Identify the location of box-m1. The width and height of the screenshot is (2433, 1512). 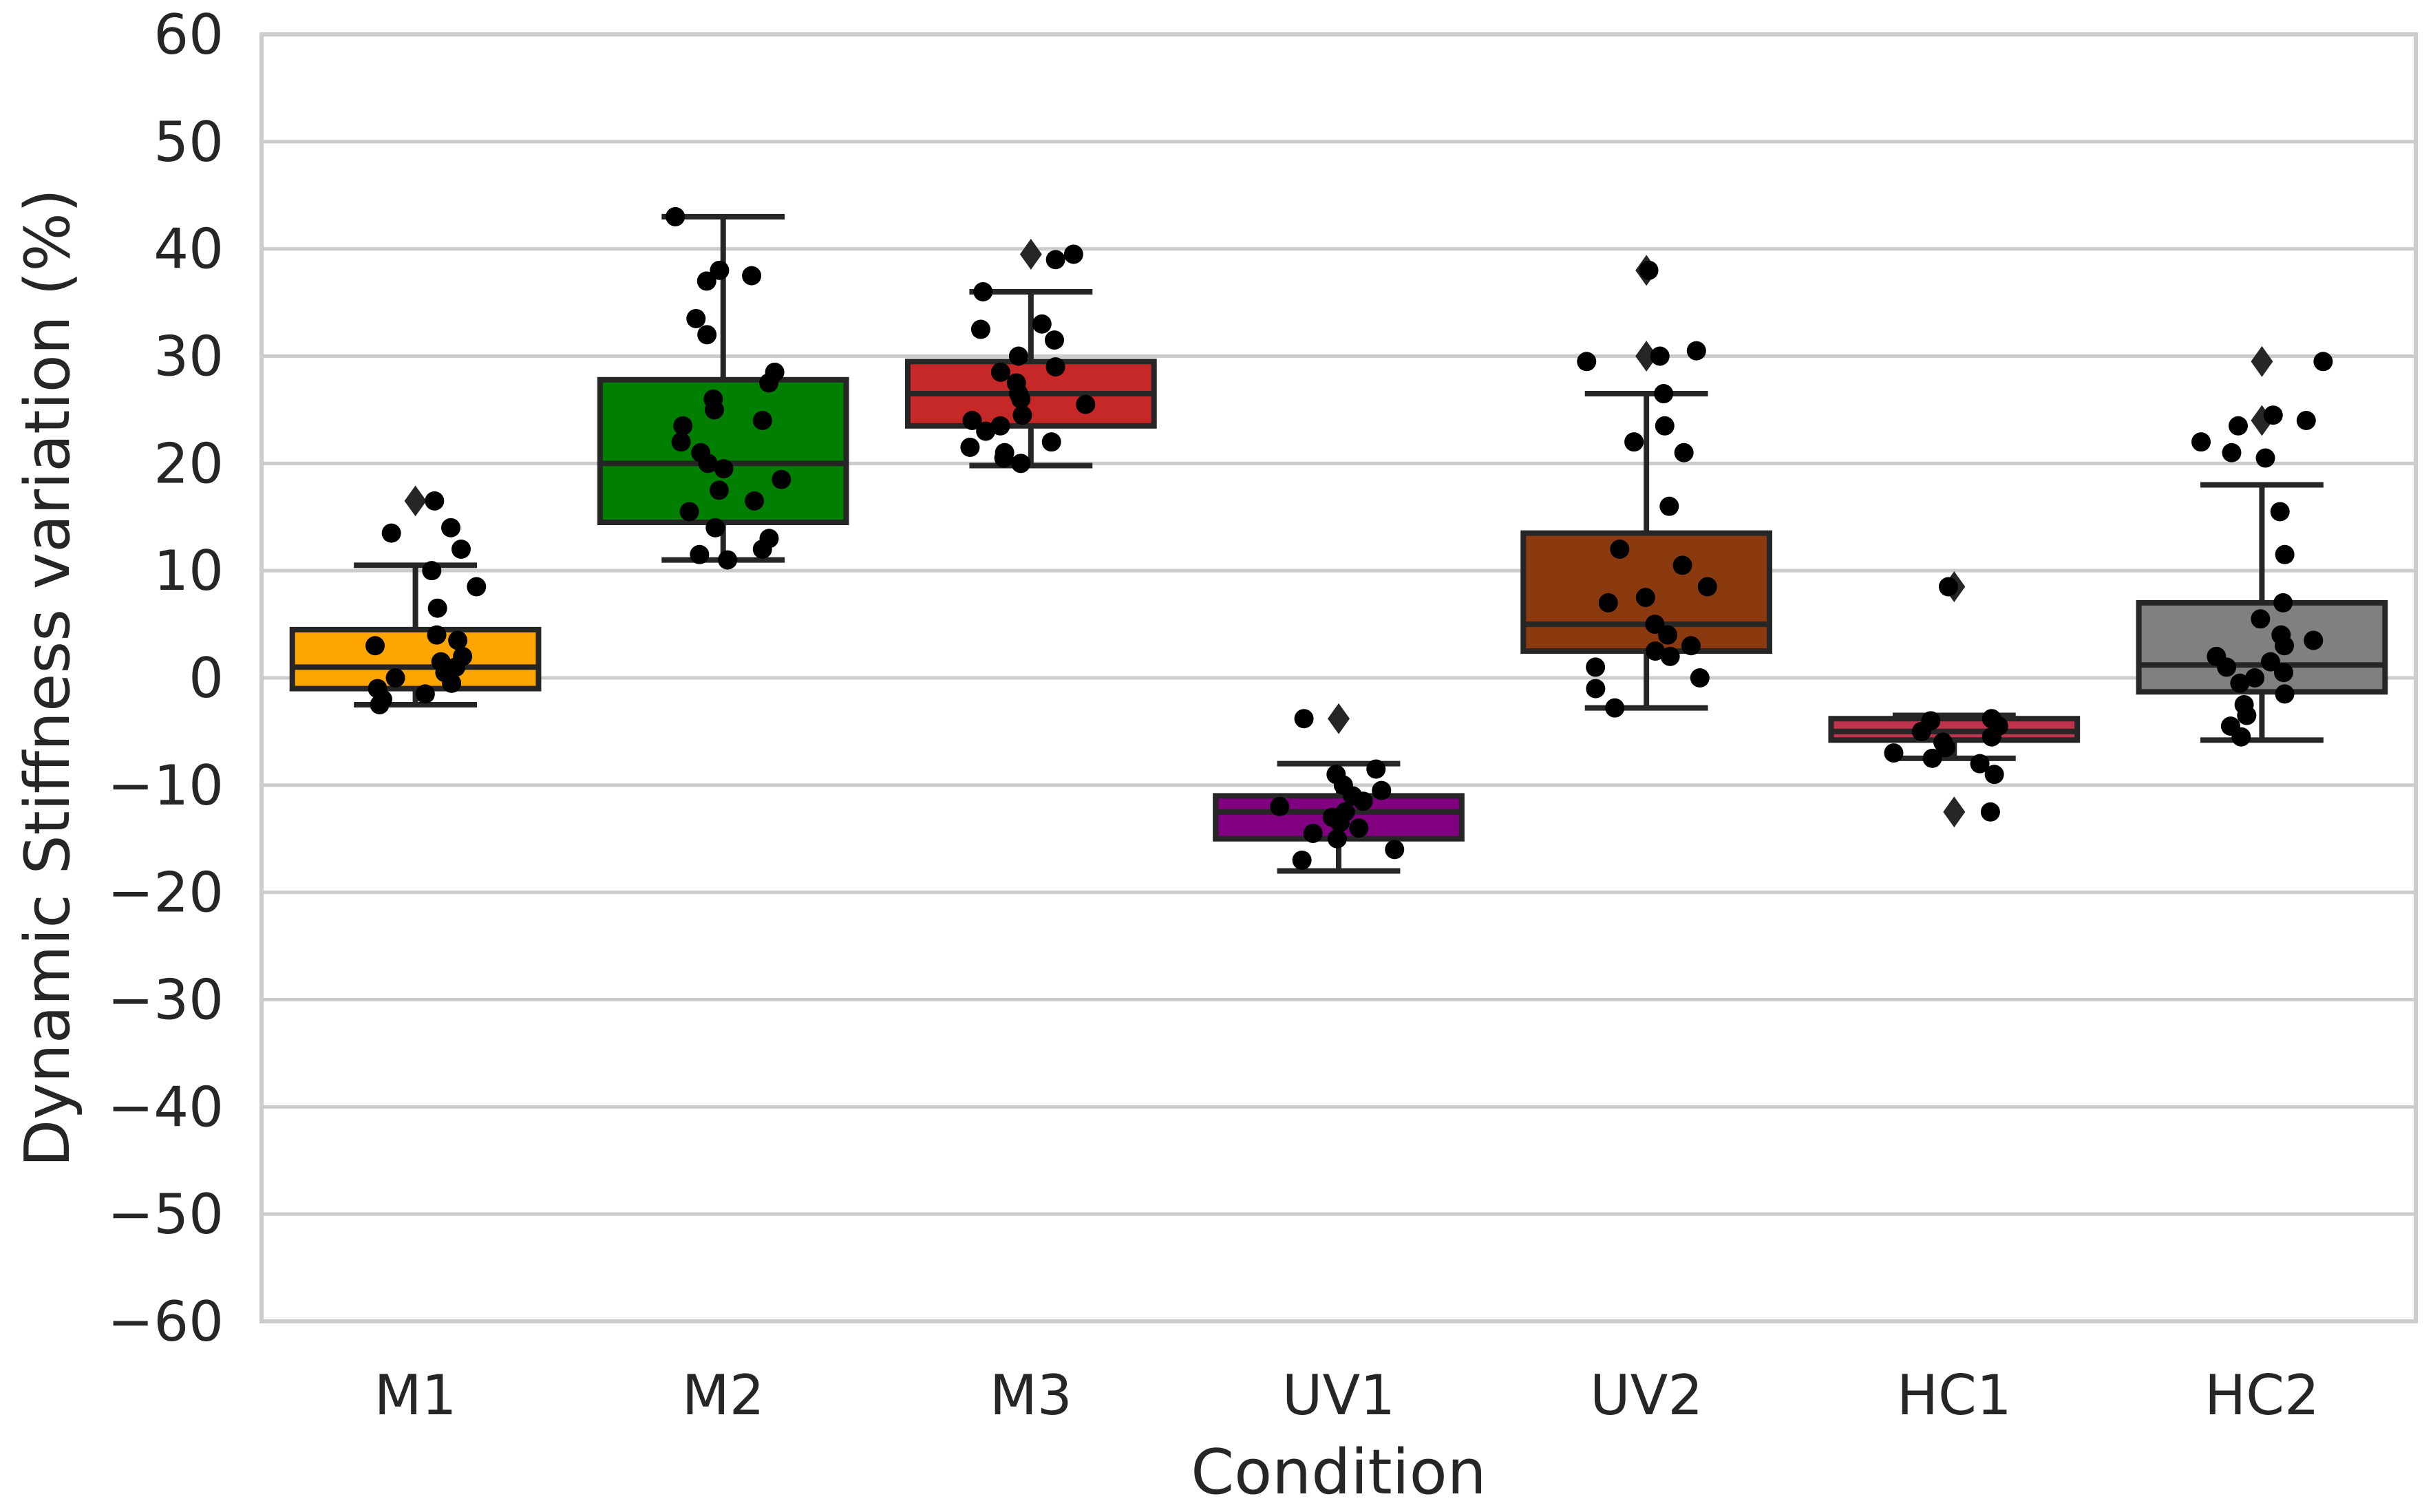
(415, 596).